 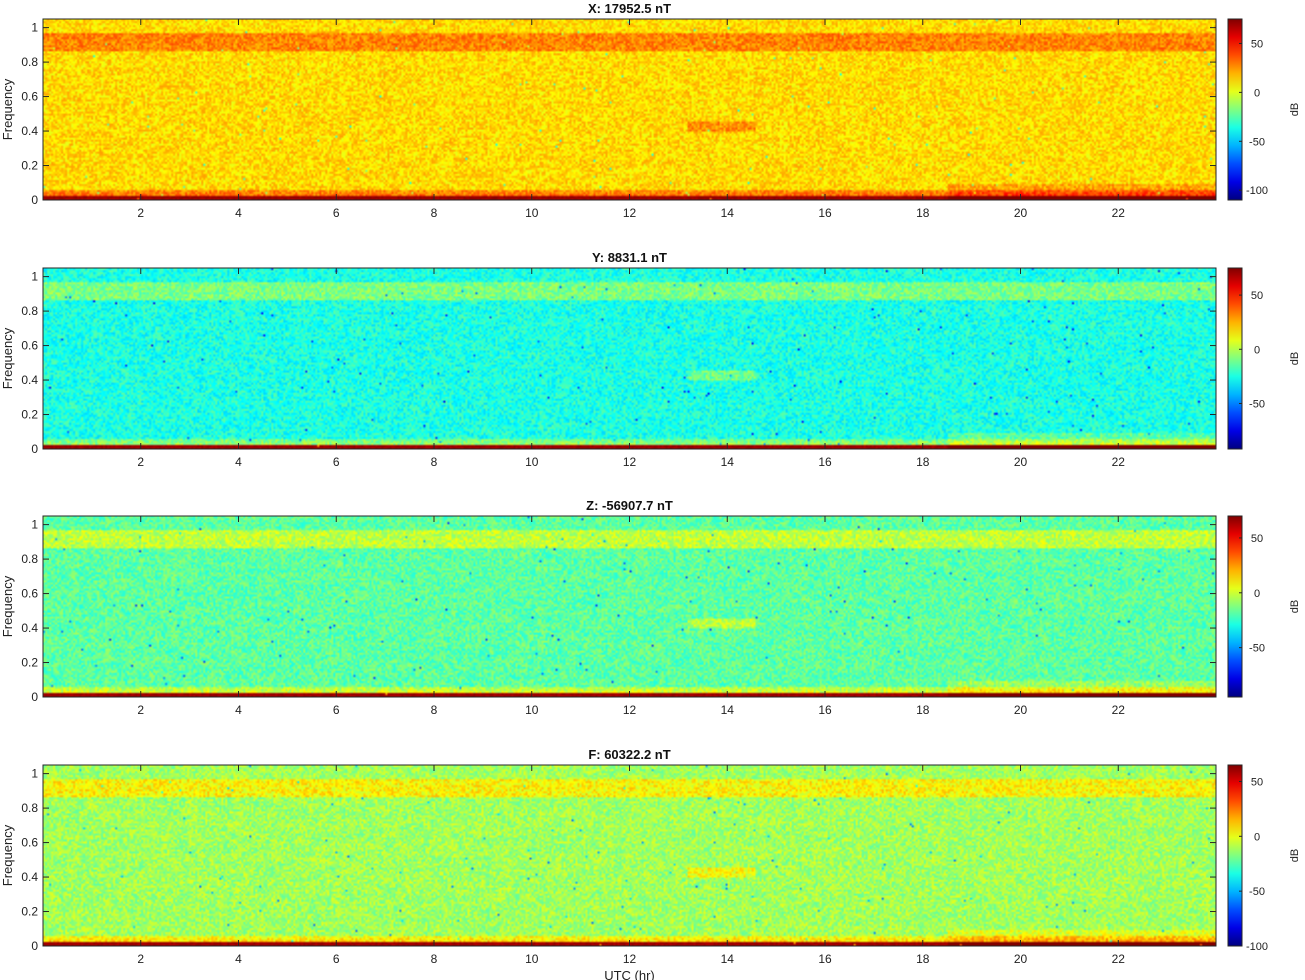 I want to click on x-axis-label: UTC (hr), so click(x=629, y=974).